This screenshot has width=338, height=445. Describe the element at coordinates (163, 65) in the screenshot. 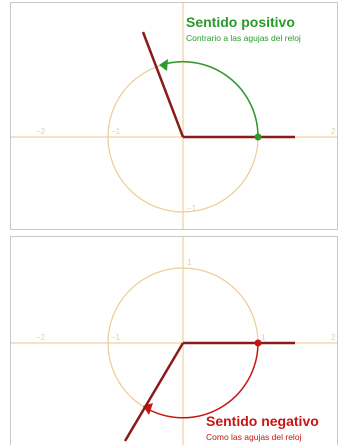

I see `positive-arrowhead` at that location.